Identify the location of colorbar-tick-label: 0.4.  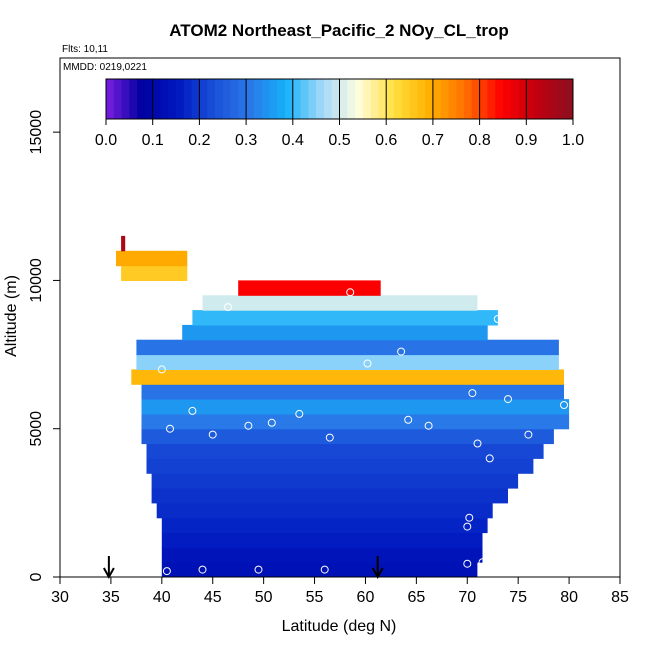
(293, 140).